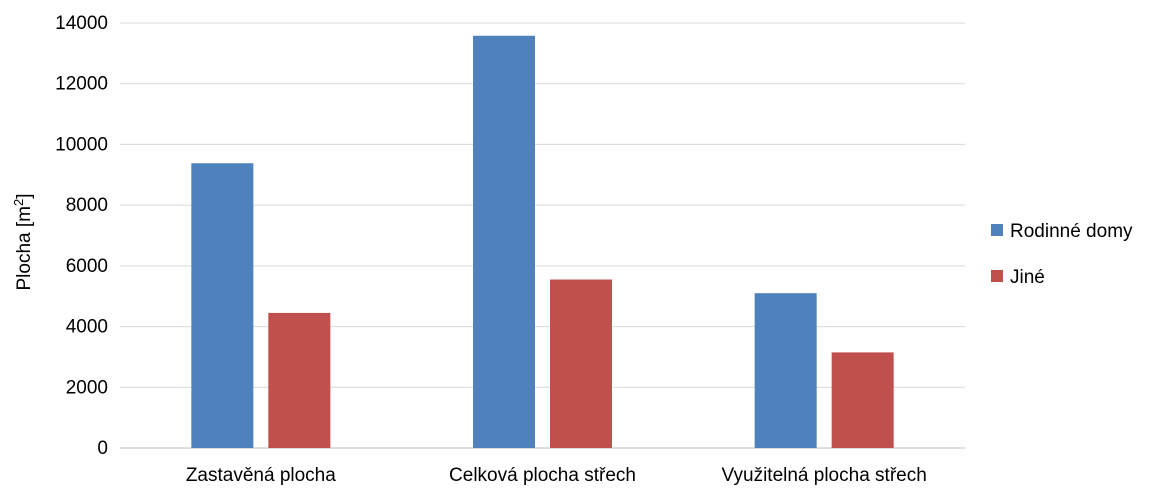  What do you see at coordinates (299, 380) in the screenshot?
I see `bar-jiné-0` at bounding box center [299, 380].